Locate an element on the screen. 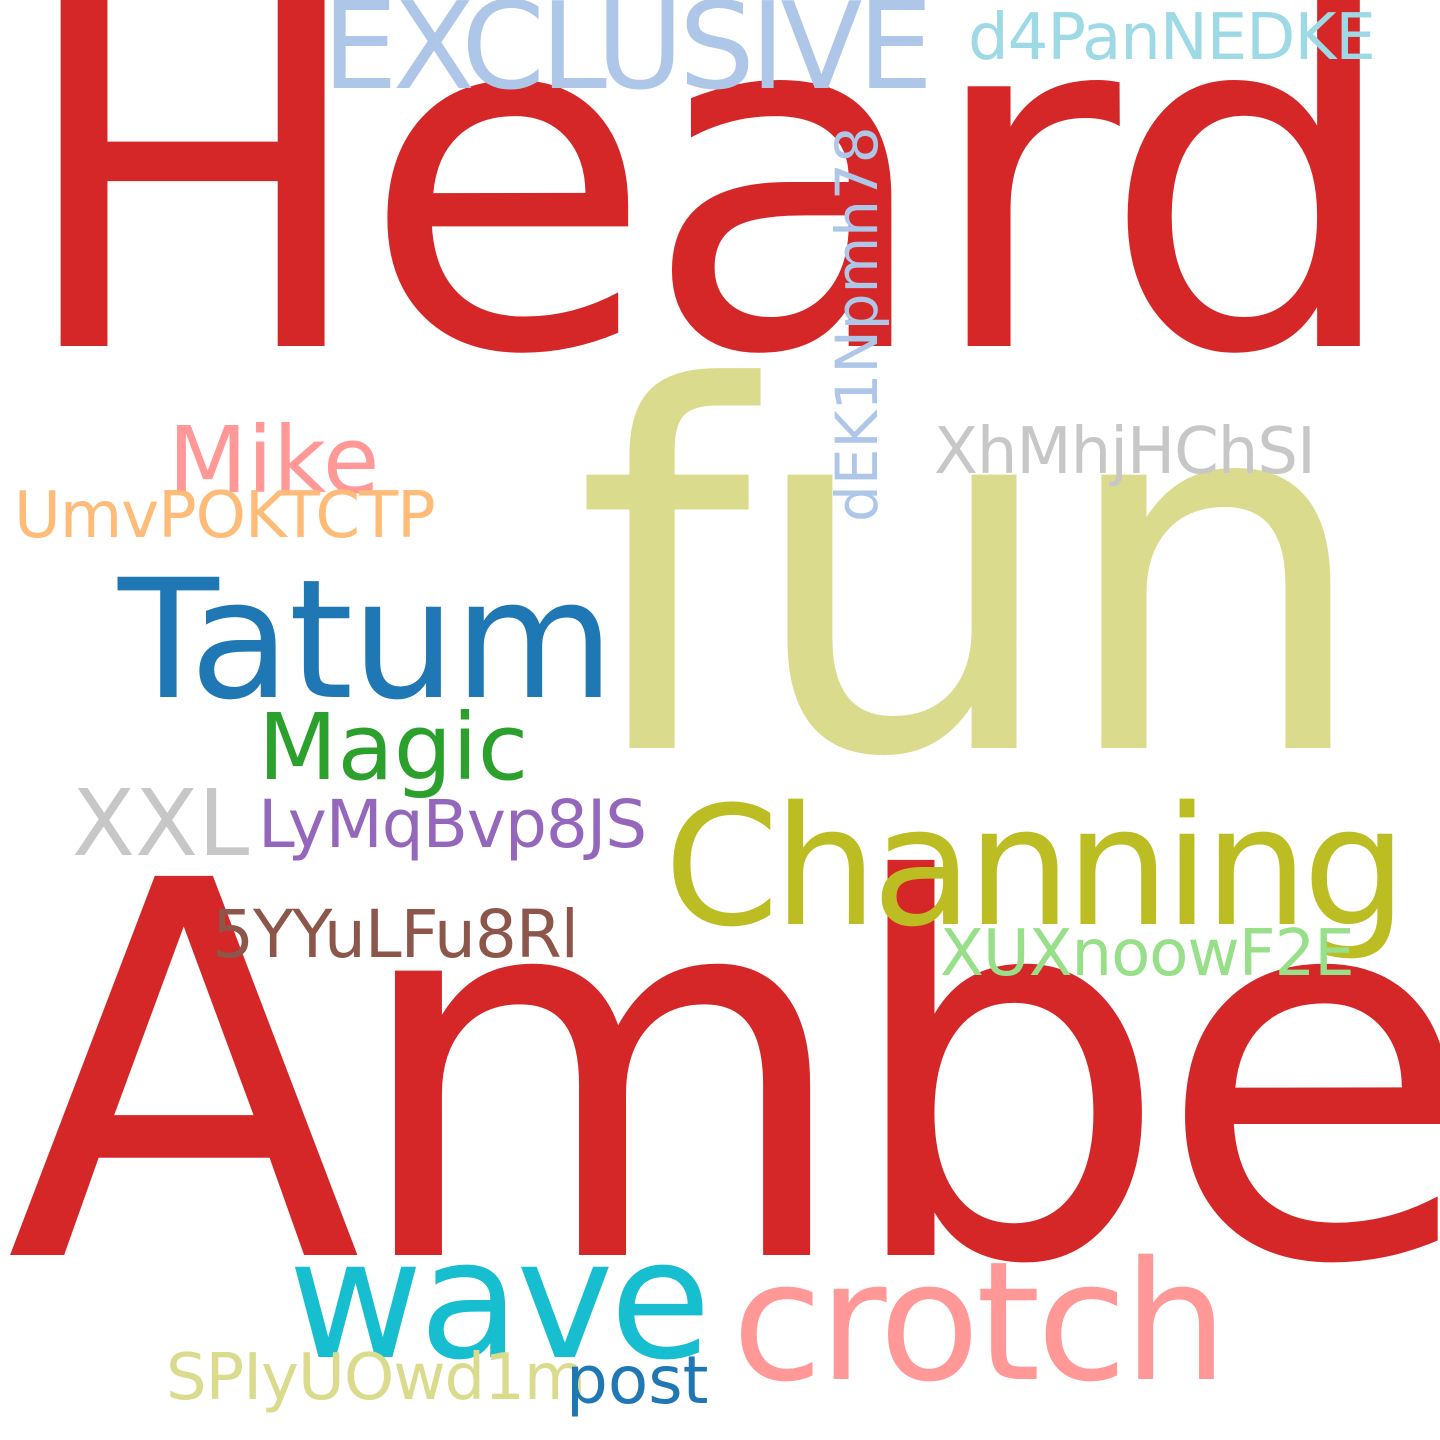 The image size is (1440, 1440). word-umvpoktctp: UmvPOKTCTP is located at coordinates (225, 516).